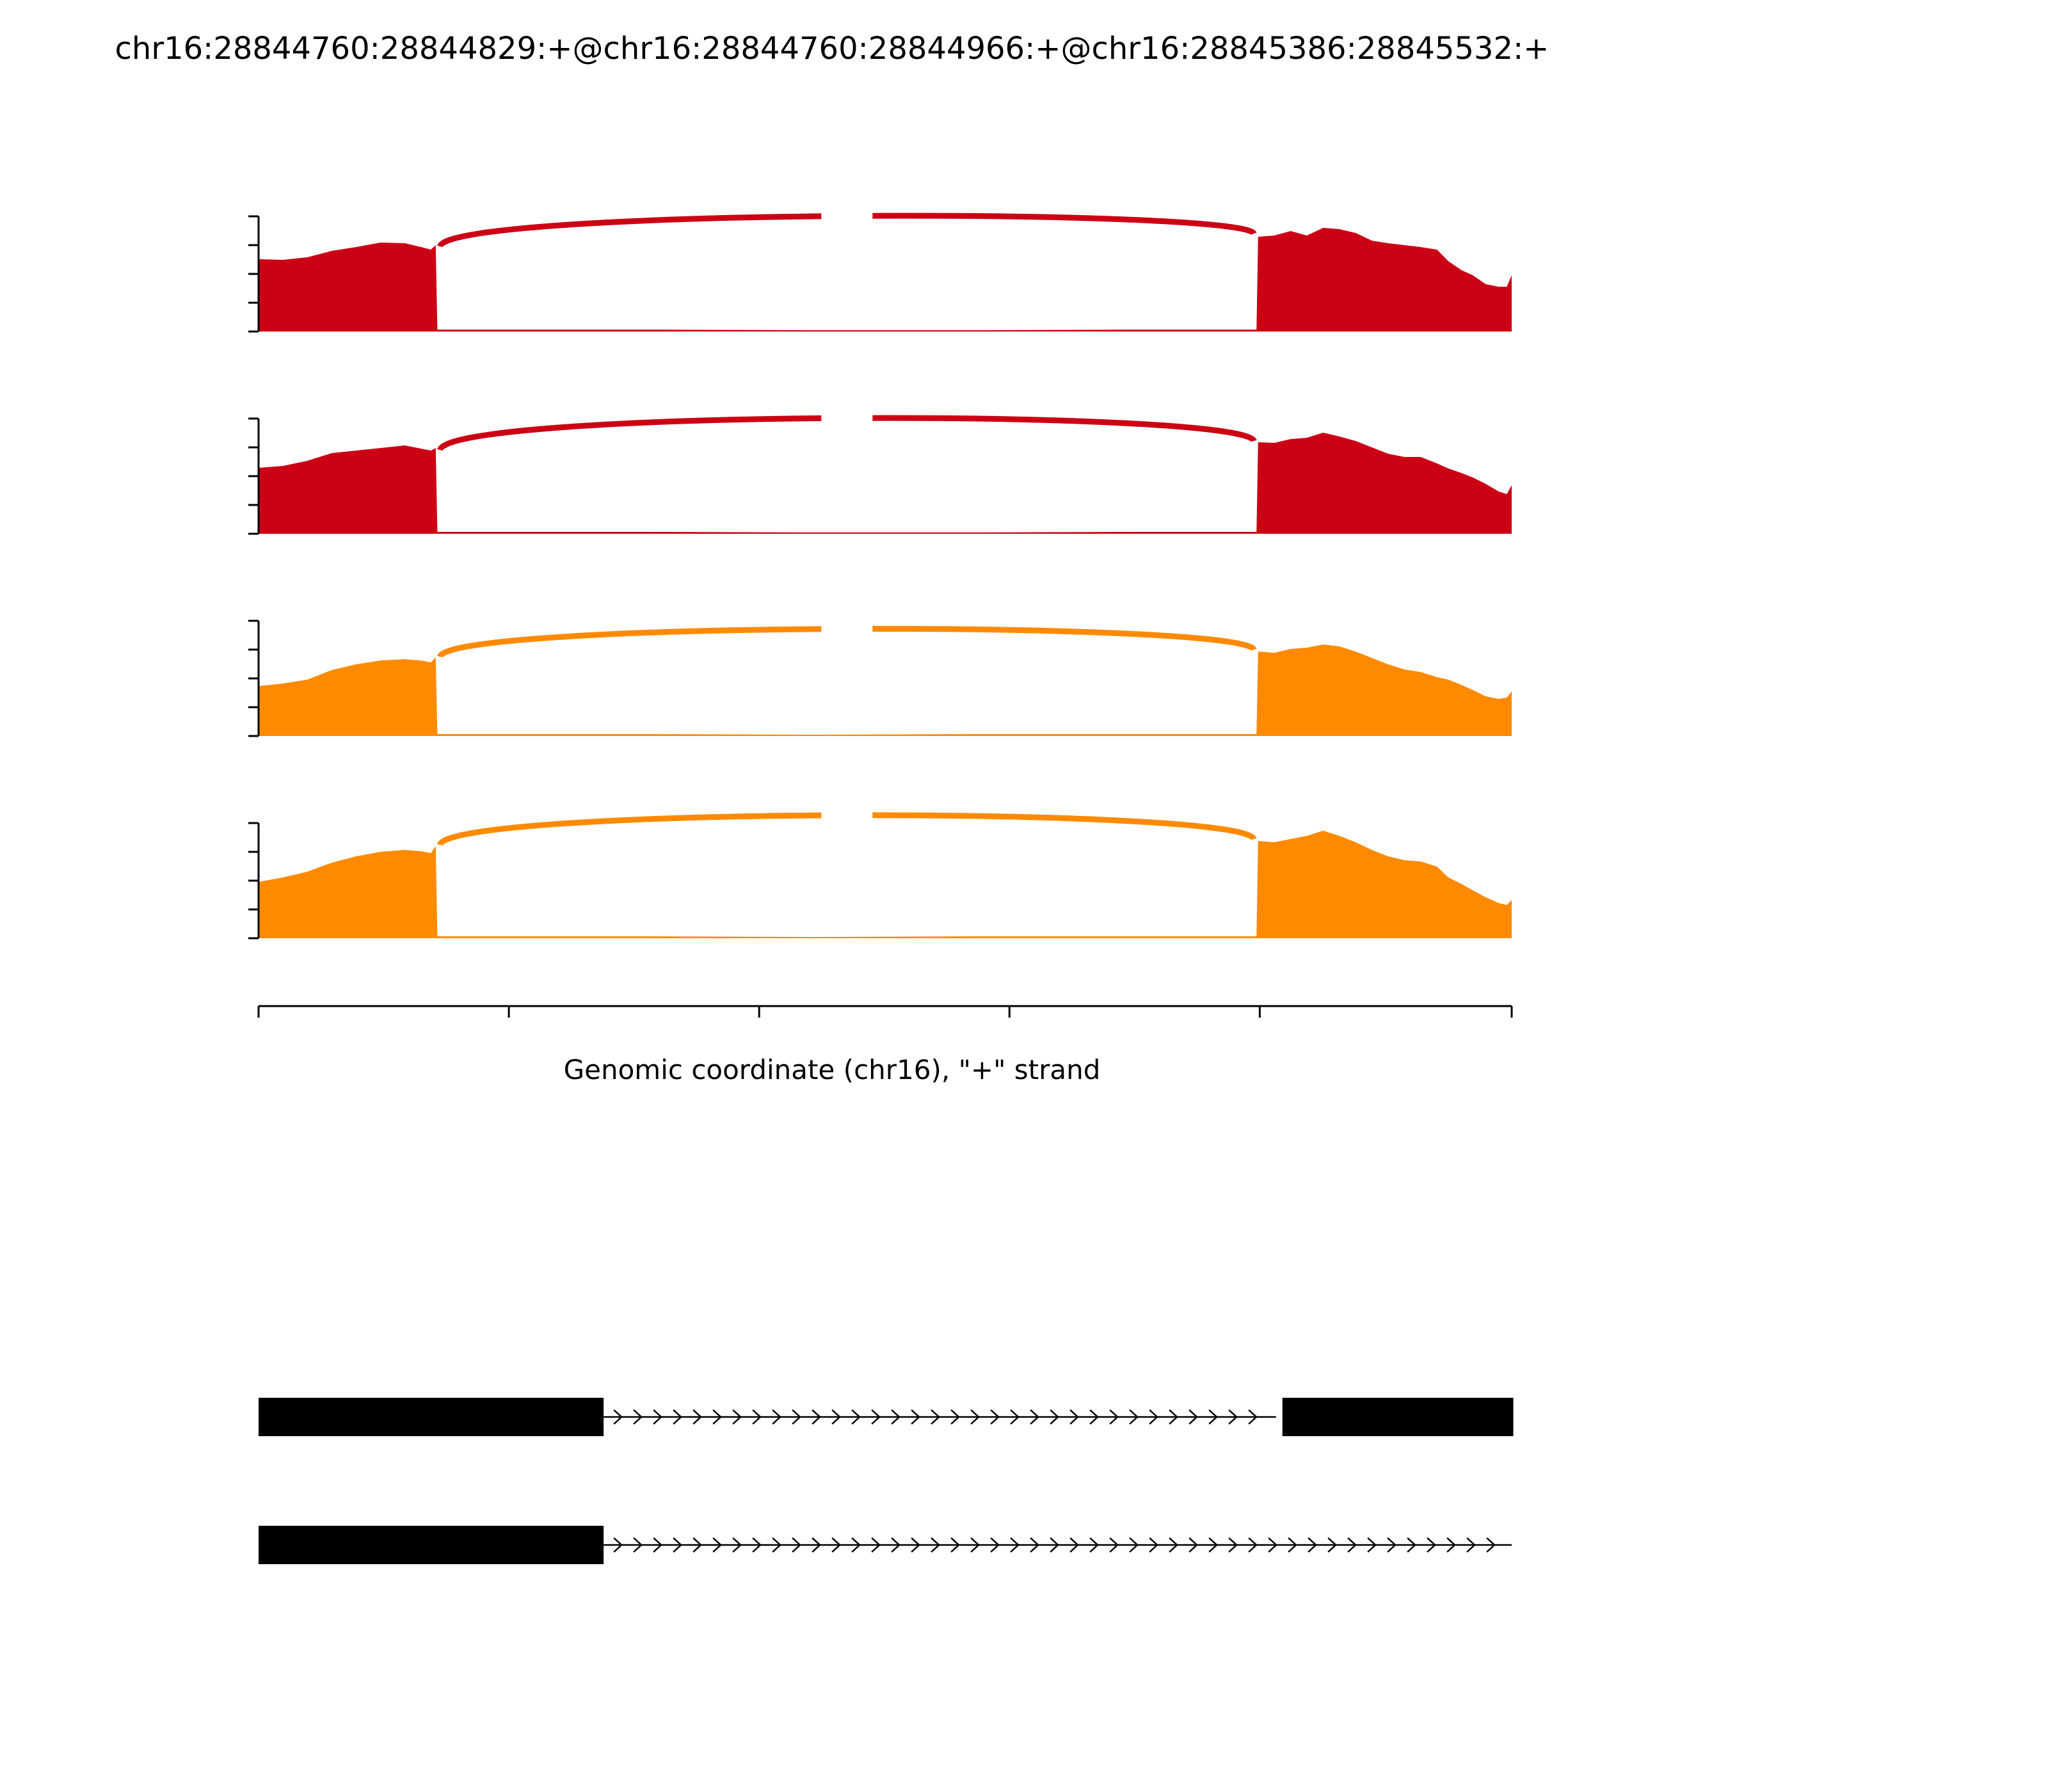 This screenshot has height=1792, width=2048. What do you see at coordinates (885, 1011) in the screenshot?
I see `x-axis` at bounding box center [885, 1011].